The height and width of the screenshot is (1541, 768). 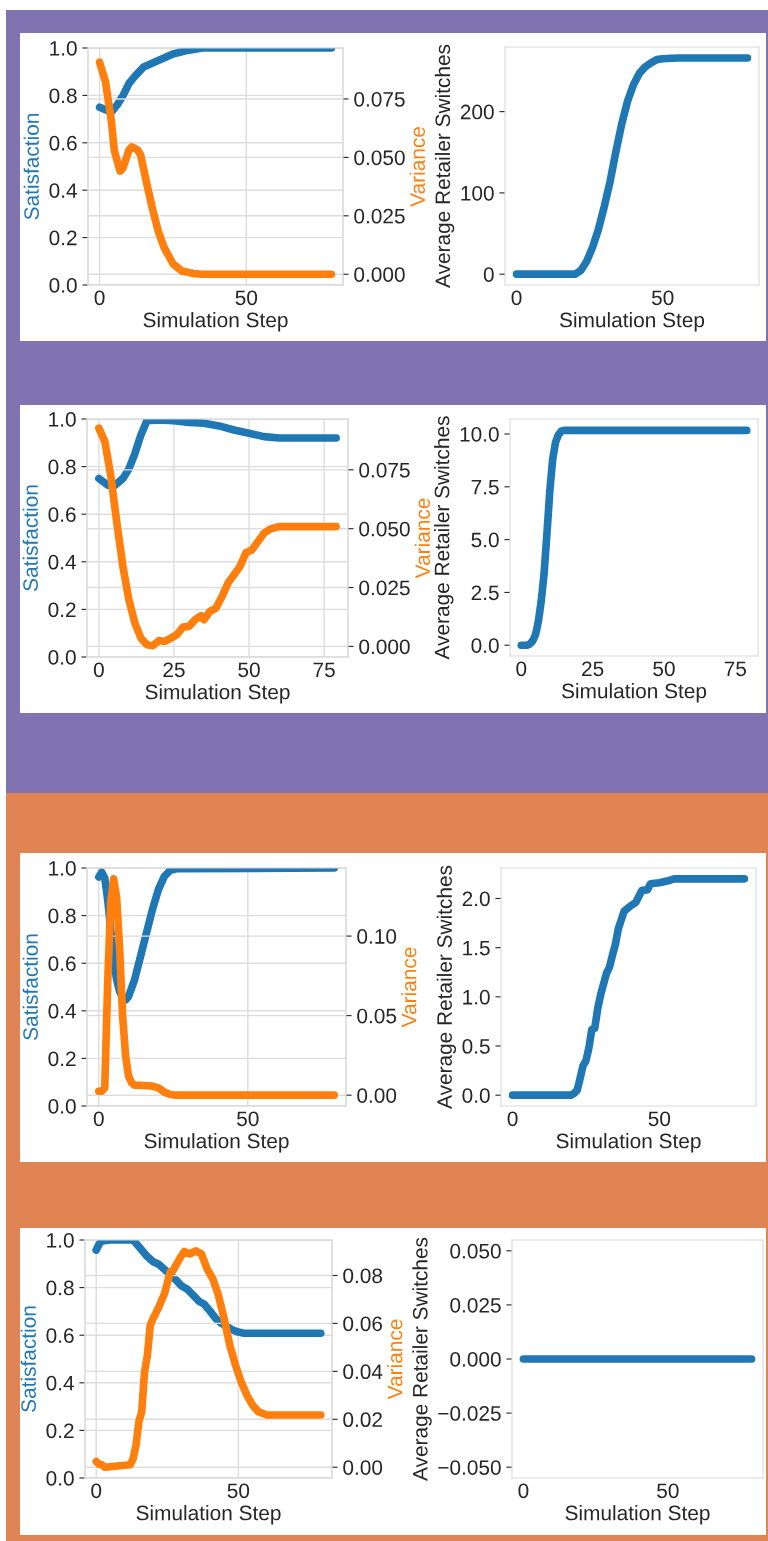 I want to click on y-tick-label: 1.5, so click(x=476, y=948).